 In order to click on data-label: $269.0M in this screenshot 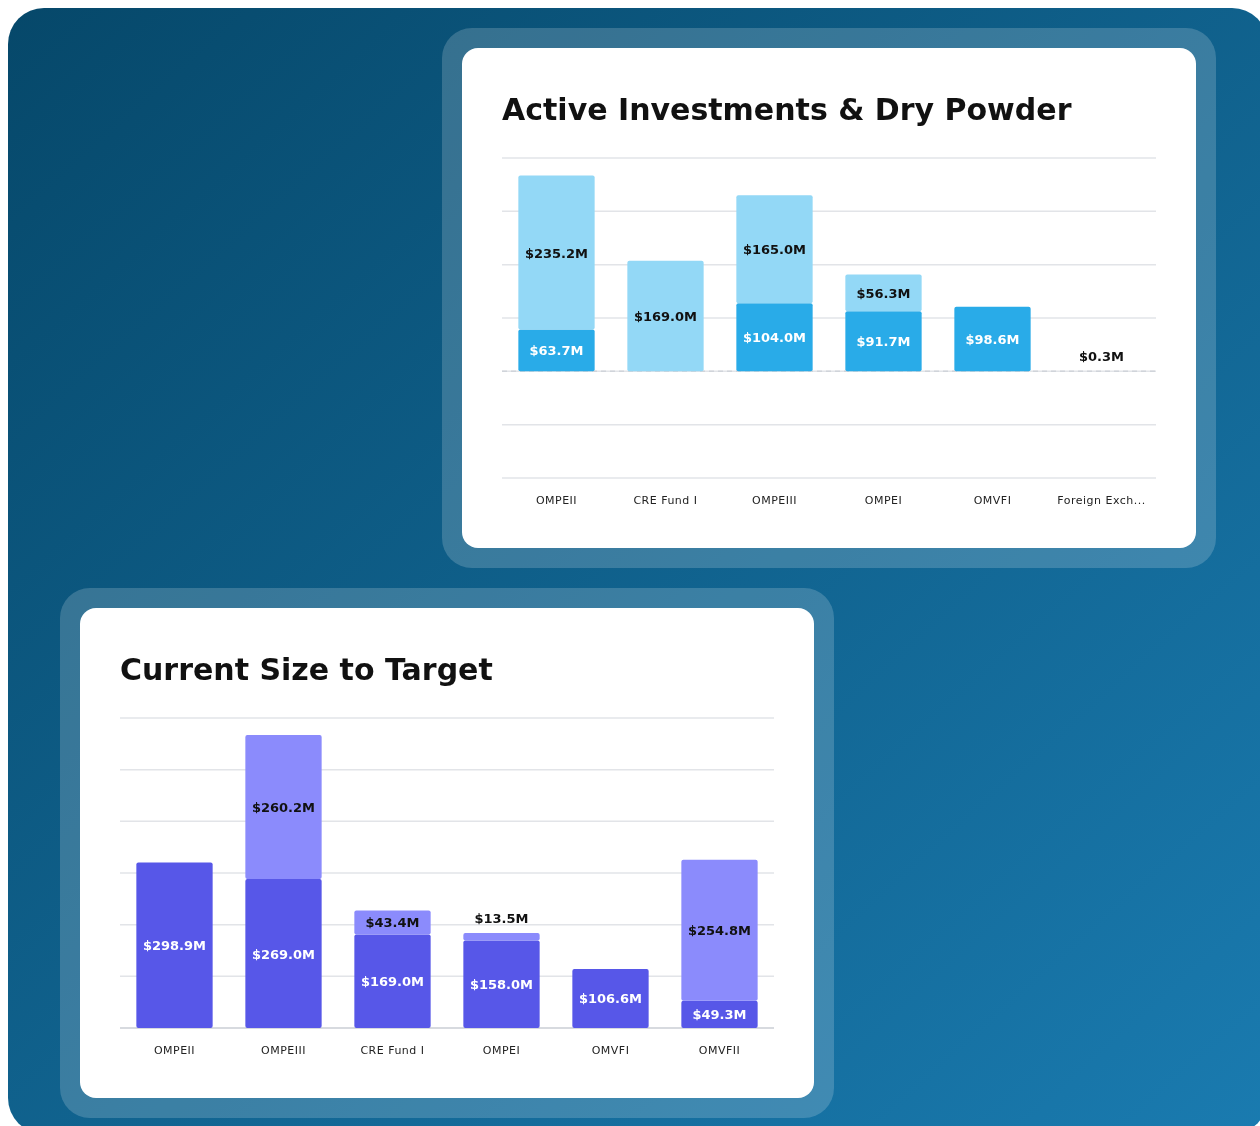, I will do `click(283, 954)`.